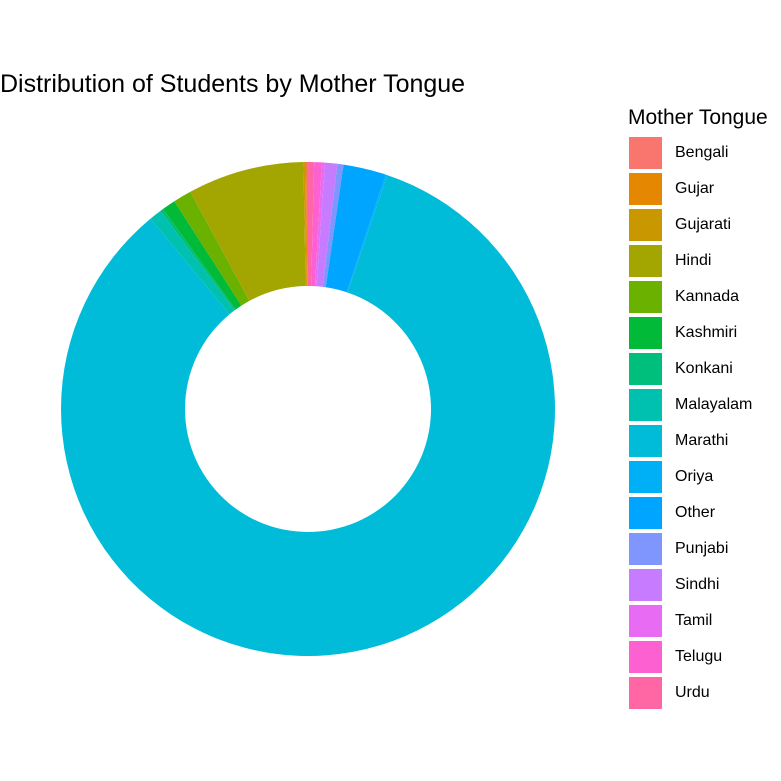  I want to click on slice-other, so click(355, 228).